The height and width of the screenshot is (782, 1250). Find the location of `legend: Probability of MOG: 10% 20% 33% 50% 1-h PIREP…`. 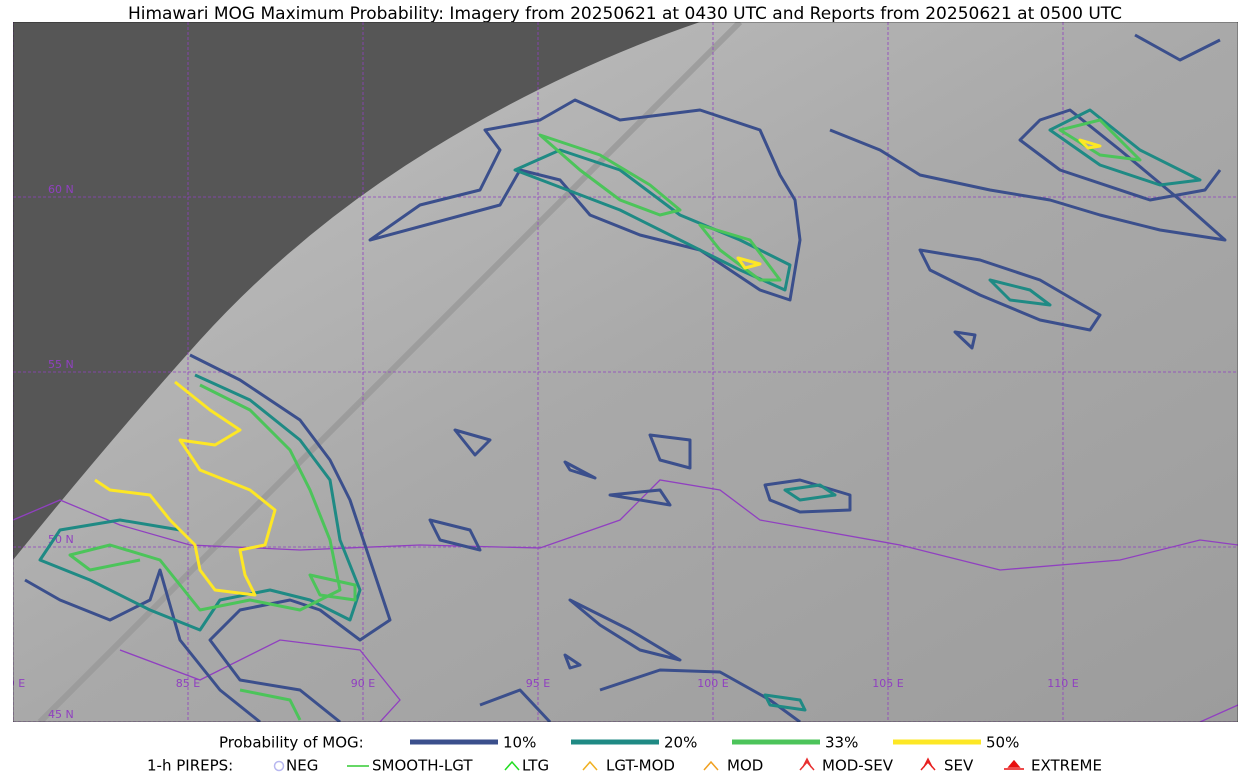

legend: Probability of MOG: 10% 20% 33% 50% 1-h PIREP… is located at coordinates (624, 754).